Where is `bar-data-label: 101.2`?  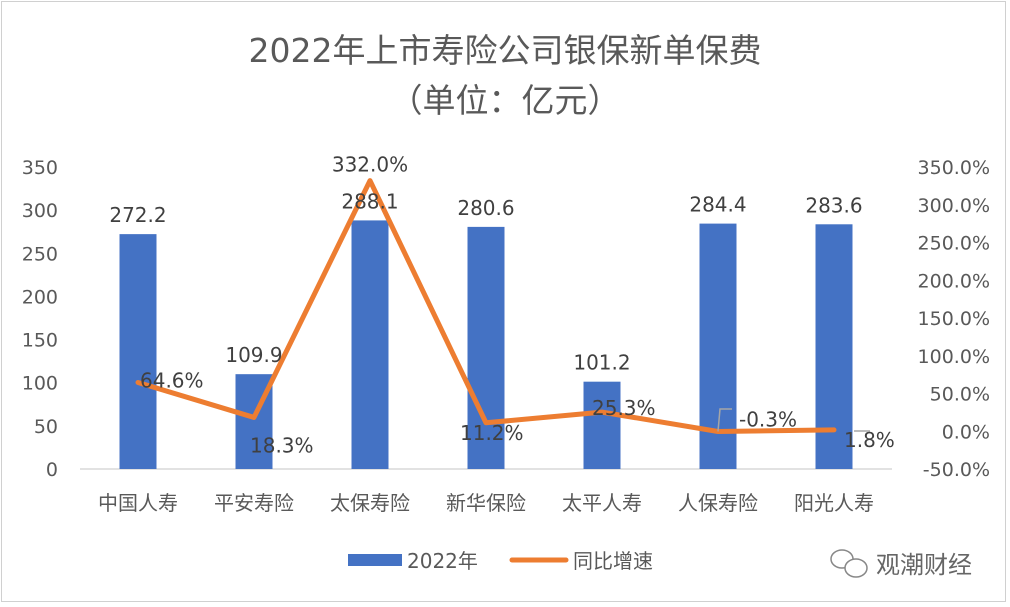
bar-data-label: 101.2 is located at coordinates (601, 363).